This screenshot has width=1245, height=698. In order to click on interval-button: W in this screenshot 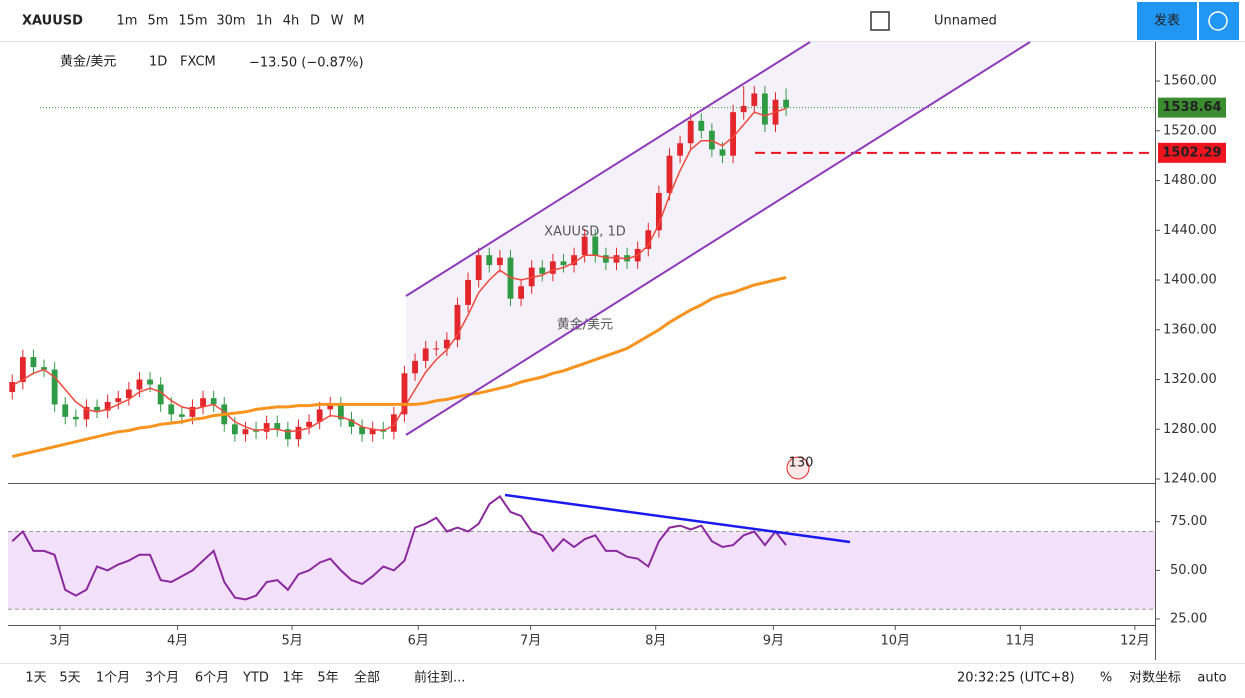, I will do `click(337, 21)`.